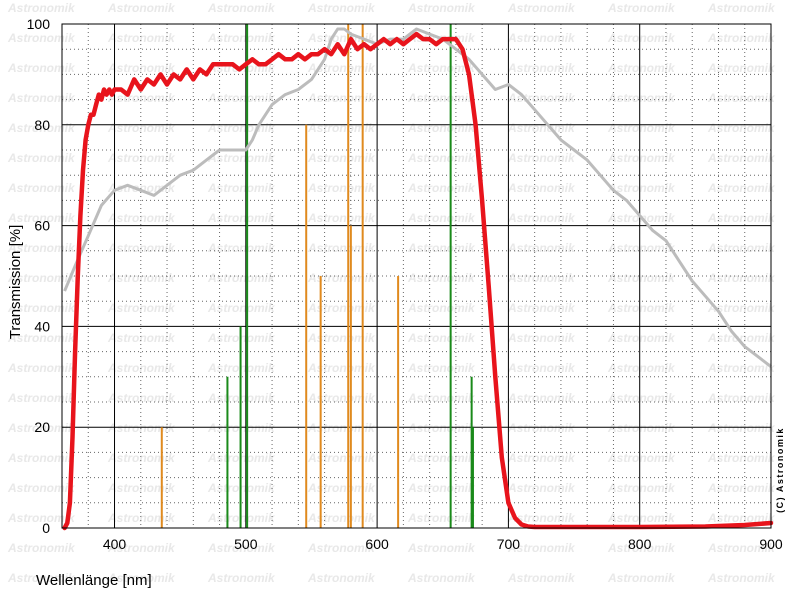 The image size is (799, 600). What do you see at coordinates (246, 544) in the screenshot?
I see `x-tick-label: 500` at bounding box center [246, 544].